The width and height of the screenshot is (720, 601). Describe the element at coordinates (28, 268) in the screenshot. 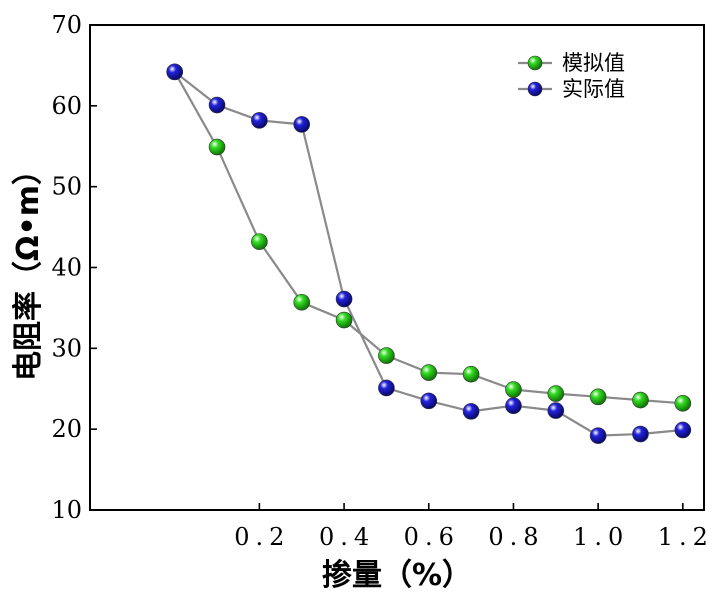

I see `y-axis-title: 电阻率（Ω•m）` at that location.